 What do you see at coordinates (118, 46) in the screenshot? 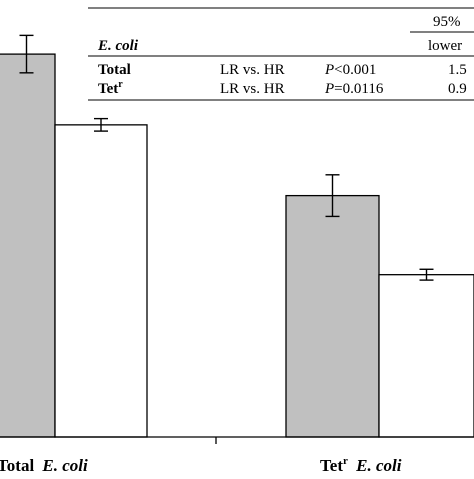
I see `organism-header: E. coli` at bounding box center [118, 46].